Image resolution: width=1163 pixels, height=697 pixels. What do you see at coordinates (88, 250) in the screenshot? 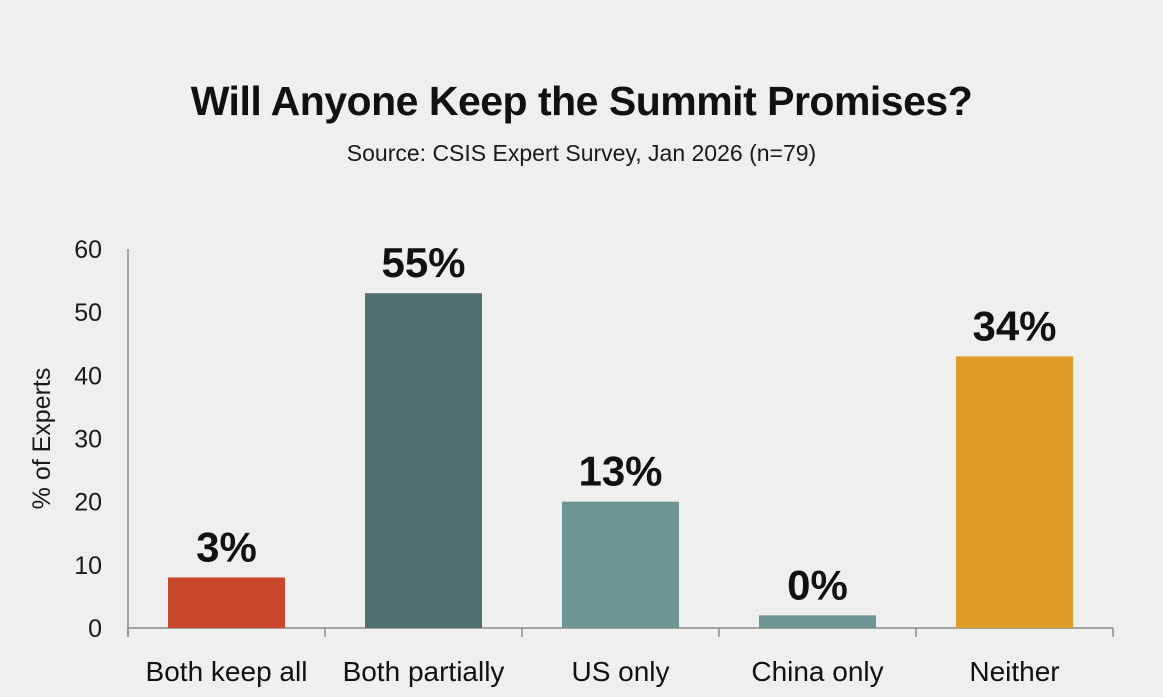
I see `y-tick-label: 60` at bounding box center [88, 250].